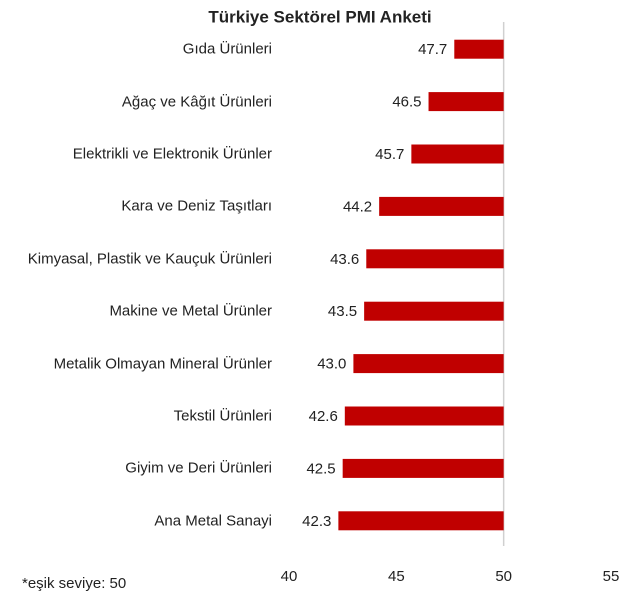 This screenshot has height=599, width=621. Describe the element at coordinates (213, 521) in the screenshot. I see `category-label: Ana Metal Sanayi` at that location.